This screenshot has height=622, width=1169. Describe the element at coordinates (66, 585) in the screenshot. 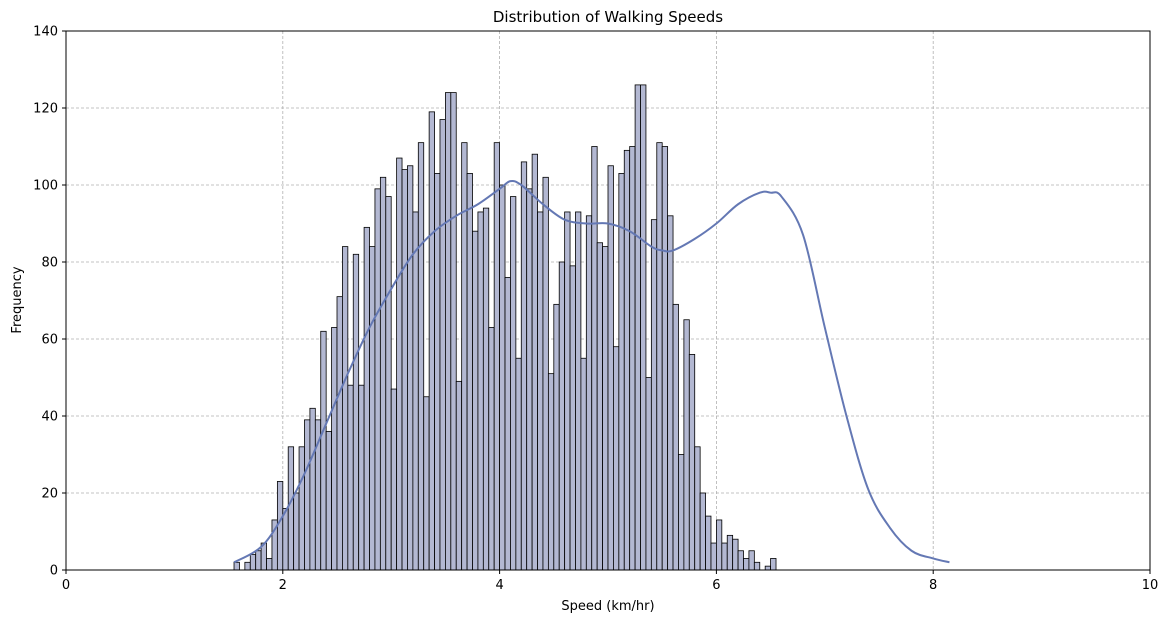

I see `x-tick-label: 0` at that location.